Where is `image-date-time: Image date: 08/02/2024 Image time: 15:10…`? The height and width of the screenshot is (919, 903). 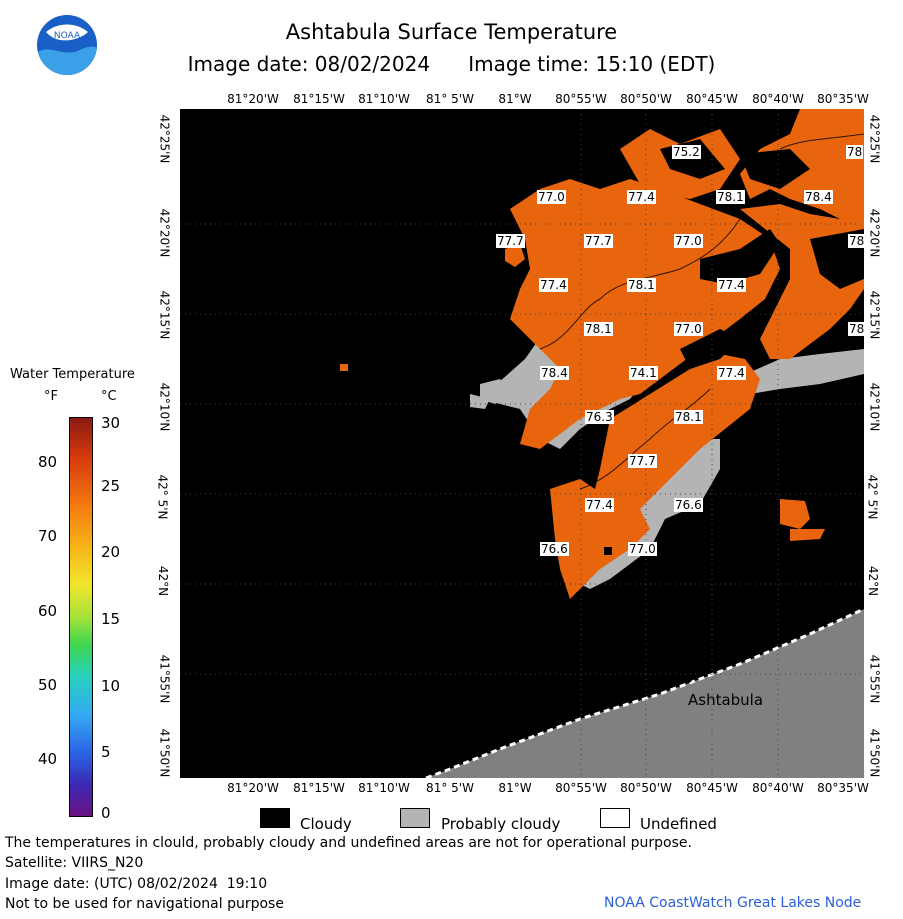
image-date-time: Image date: 08/02/2024 Image time: 15:10… is located at coordinates (451, 64).